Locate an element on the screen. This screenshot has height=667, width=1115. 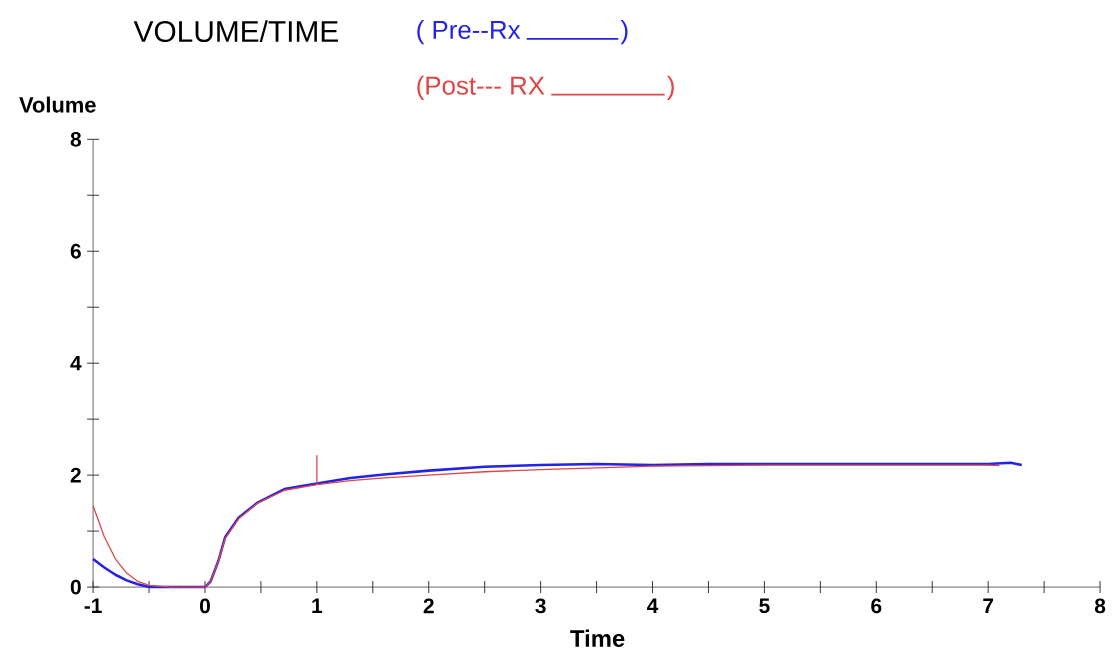
x-tick-label: 6 is located at coordinates (876, 606).